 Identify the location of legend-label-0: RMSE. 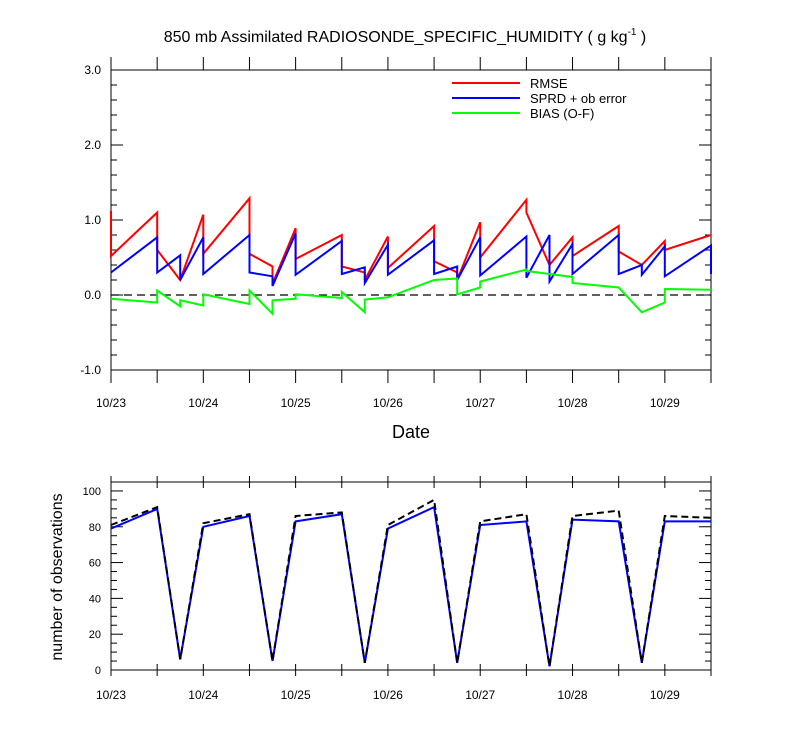
(549, 83).